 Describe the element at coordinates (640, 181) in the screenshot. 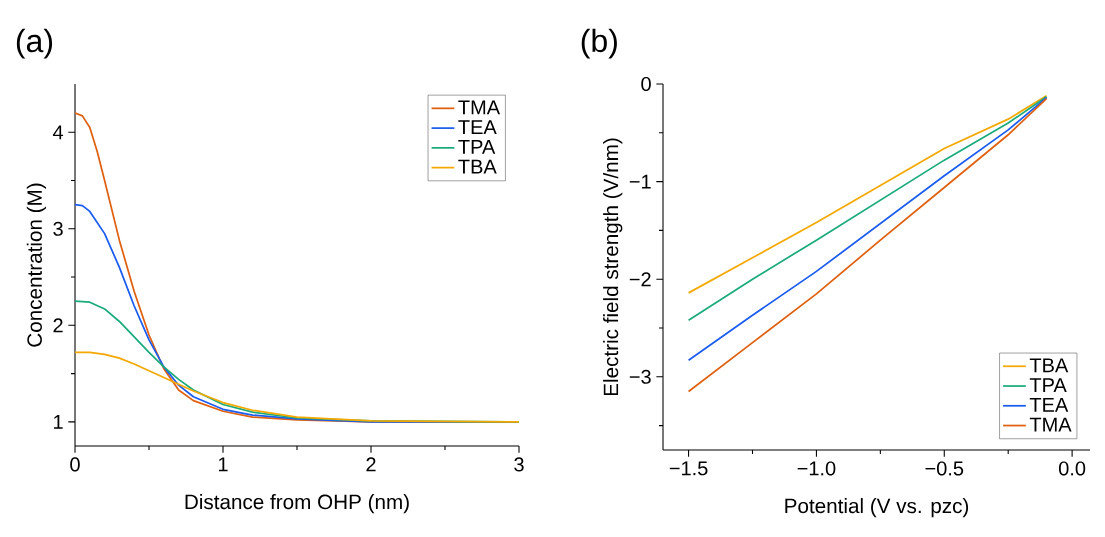

I see `y-tick-label: −1` at that location.